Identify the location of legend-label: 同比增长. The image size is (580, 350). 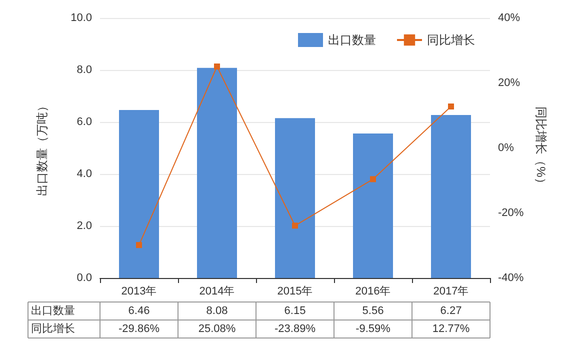
(451, 40).